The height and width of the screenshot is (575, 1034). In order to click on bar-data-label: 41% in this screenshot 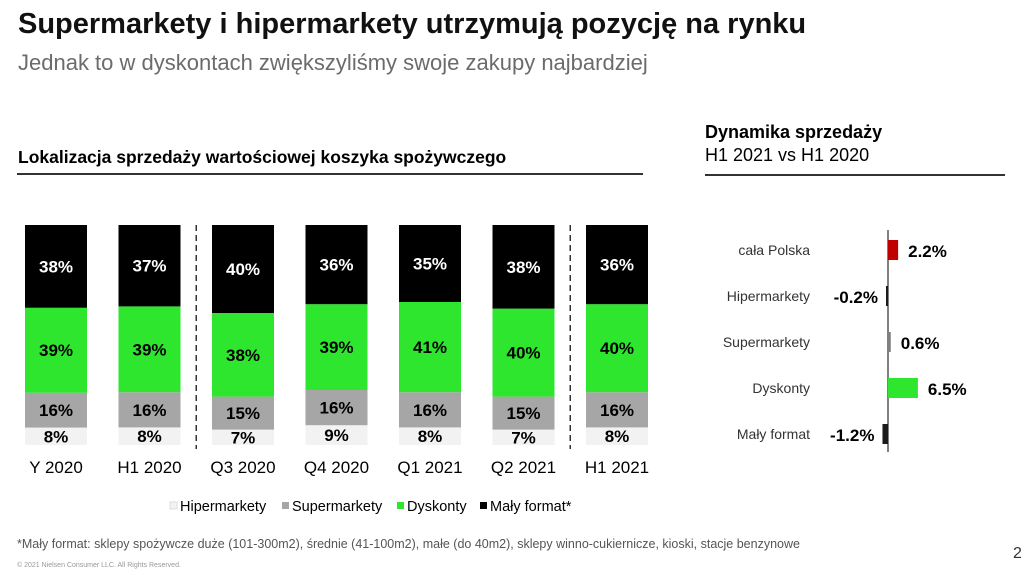, I will do `click(430, 347)`.